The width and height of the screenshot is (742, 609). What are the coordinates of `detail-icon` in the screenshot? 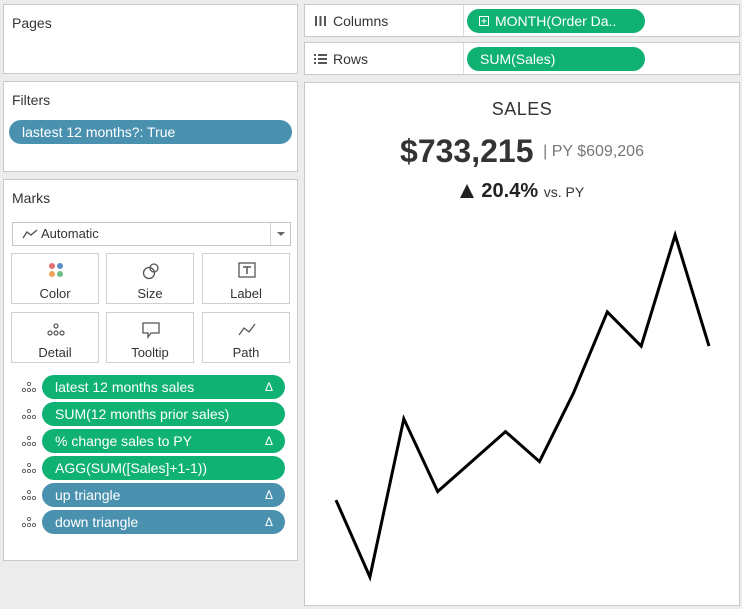 It's located at (56, 329).